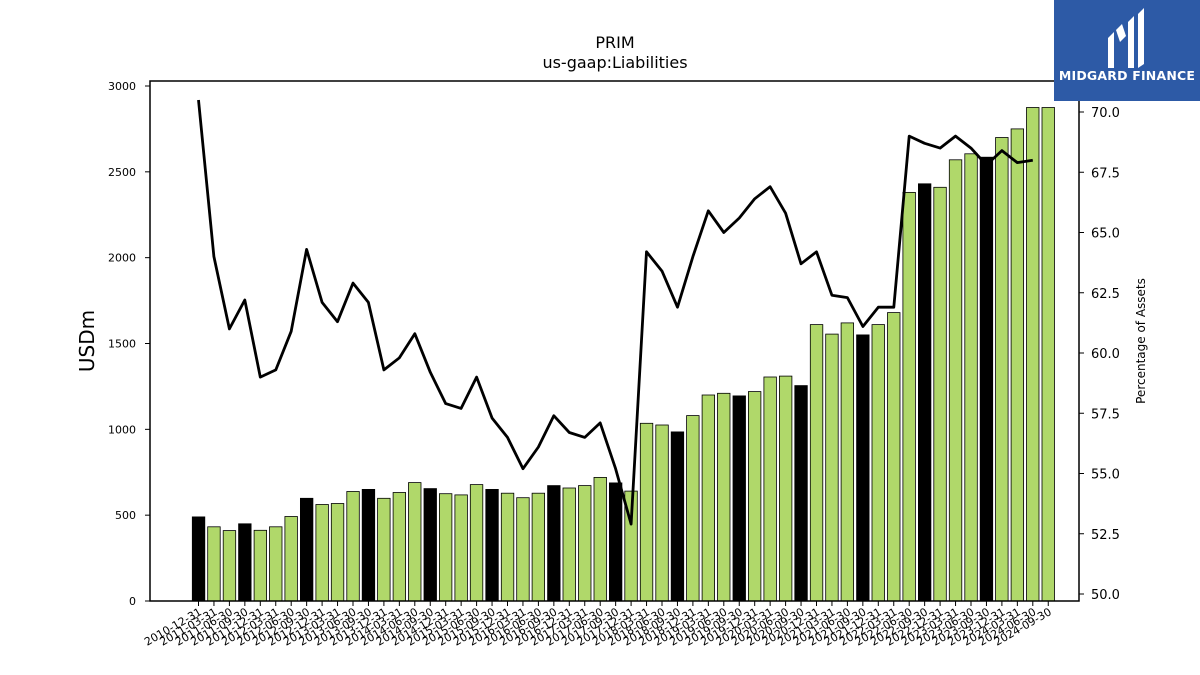  Describe the element at coordinates (1126, 38) in the screenshot. I see `midgard-logo-icon` at that location.